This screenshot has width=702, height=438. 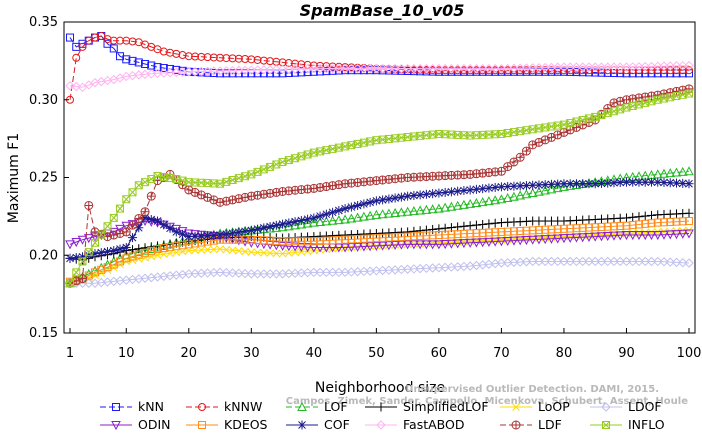 What do you see at coordinates (317, 406) in the screenshot?
I see `legend-item: LOF` at bounding box center [317, 406].